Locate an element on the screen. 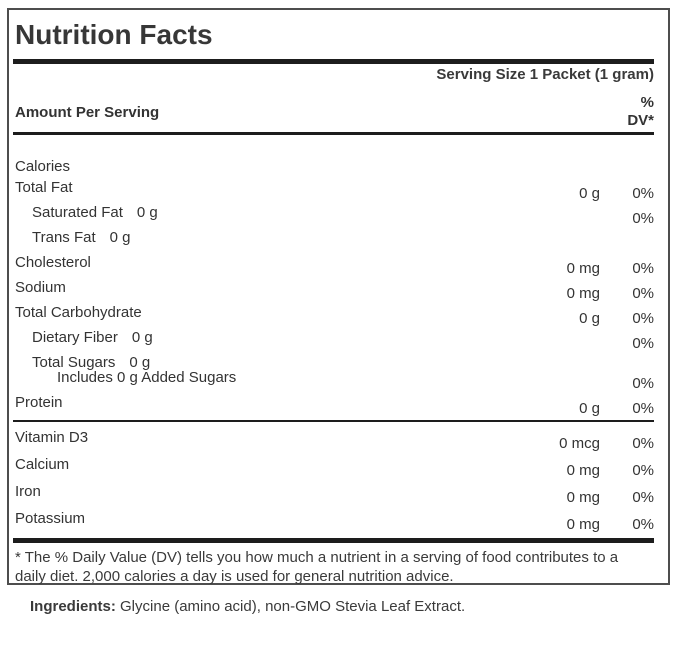  nutrient-name: Dietary Fiber 0 g is located at coordinates (92, 337).